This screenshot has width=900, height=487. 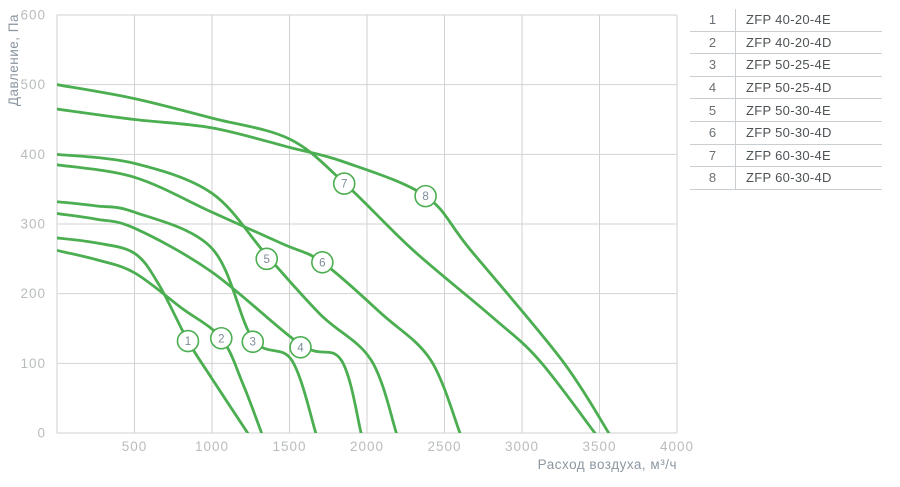 What do you see at coordinates (789, 42) in the screenshot?
I see `legend-row-label: ZFP 40-20-4D` at bounding box center [789, 42].